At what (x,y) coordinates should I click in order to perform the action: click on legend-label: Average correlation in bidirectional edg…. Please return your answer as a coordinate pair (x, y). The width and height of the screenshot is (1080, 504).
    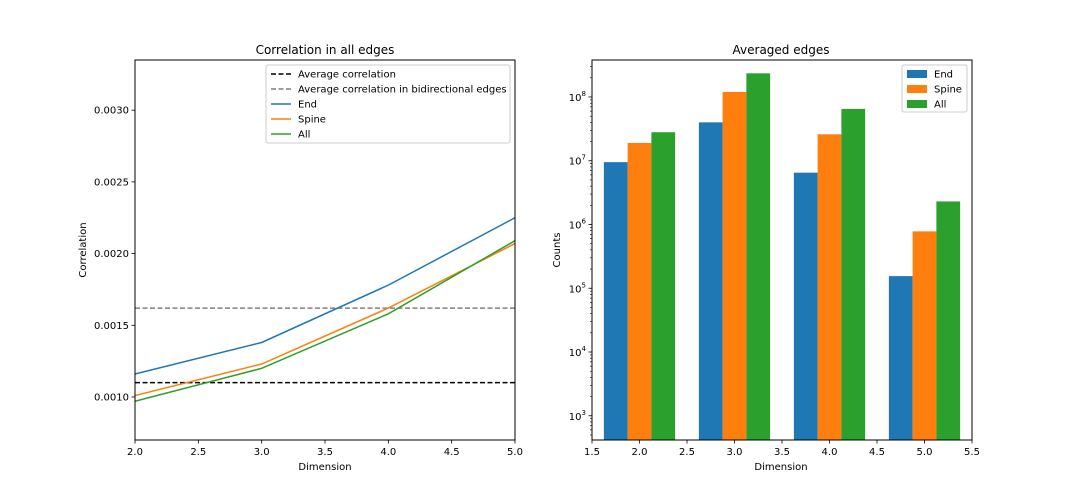
    Looking at the image, I should click on (402, 90).